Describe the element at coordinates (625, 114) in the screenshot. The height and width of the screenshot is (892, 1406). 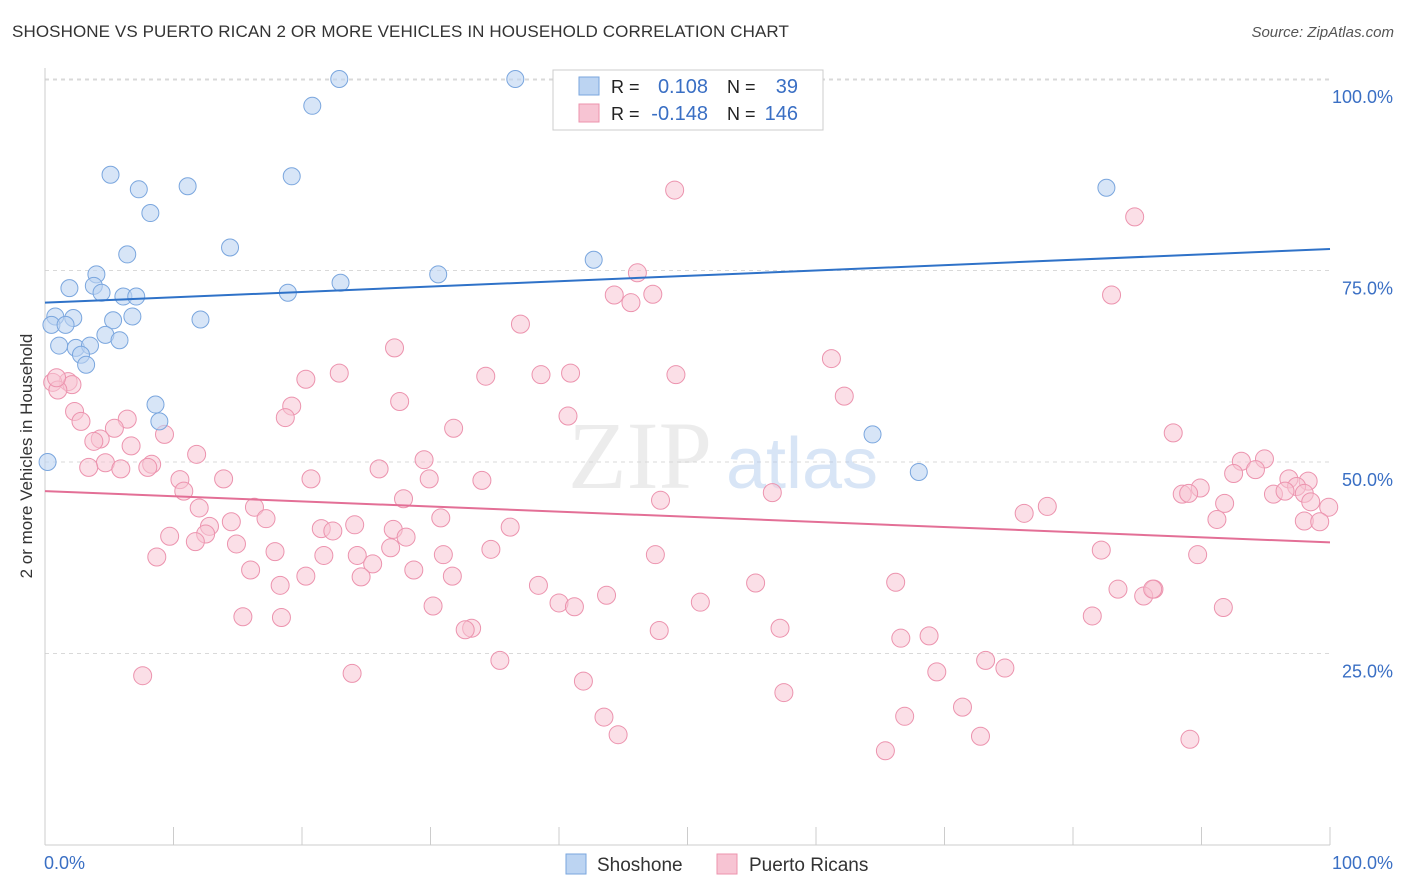
I see `stats-r-label-puerto: R =` at that location.